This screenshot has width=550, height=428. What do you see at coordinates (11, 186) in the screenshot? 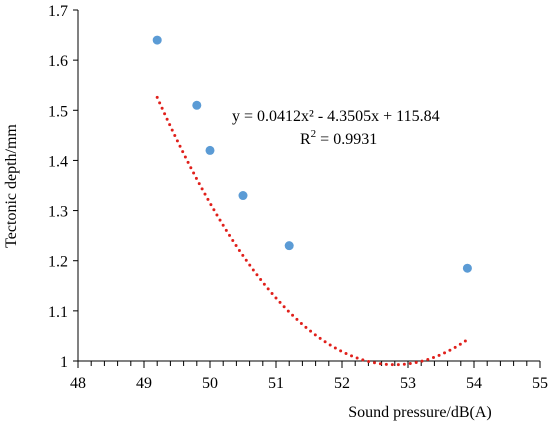
I see `y-axis-title: Tectonic depth/mm` at bounding box center [11, 186].